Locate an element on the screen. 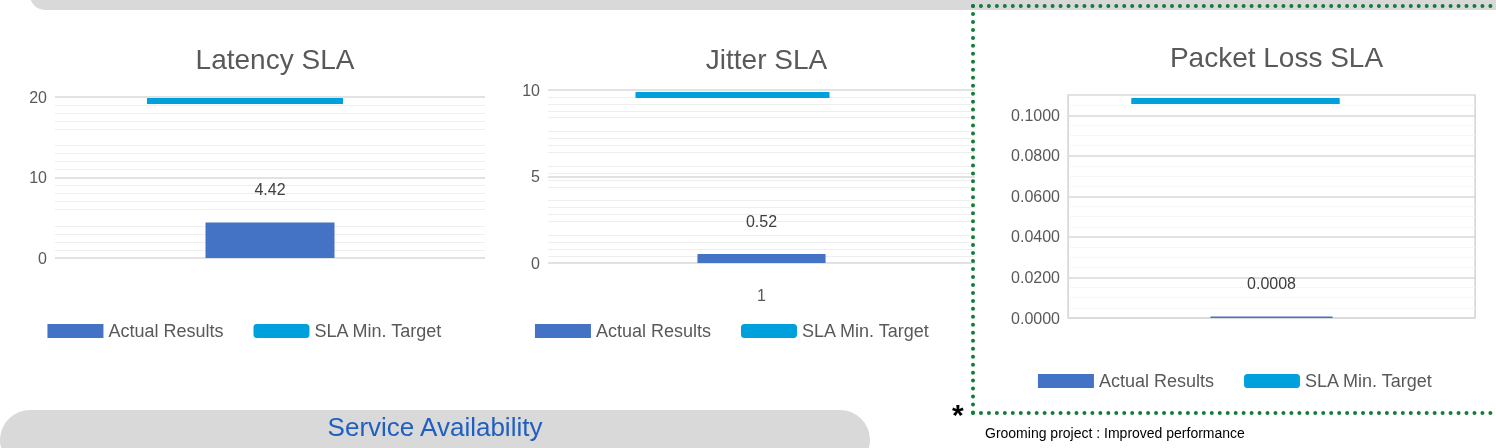  text: Grooming project : Improved performance is located at coordinates (1115, 433).